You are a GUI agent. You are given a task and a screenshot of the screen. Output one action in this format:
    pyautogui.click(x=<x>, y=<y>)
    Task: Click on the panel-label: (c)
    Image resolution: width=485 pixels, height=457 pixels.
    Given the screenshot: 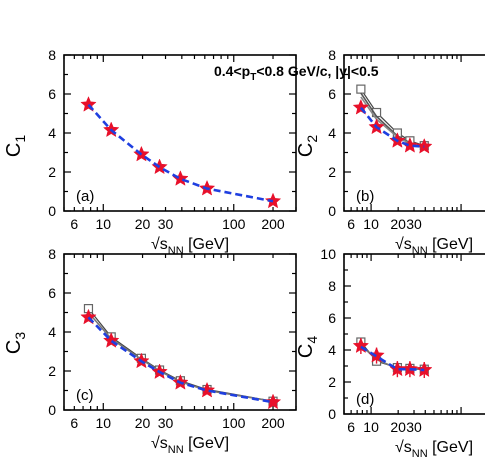 What is the action you would take?
    pyautogui.click(x=85, y=395)
    